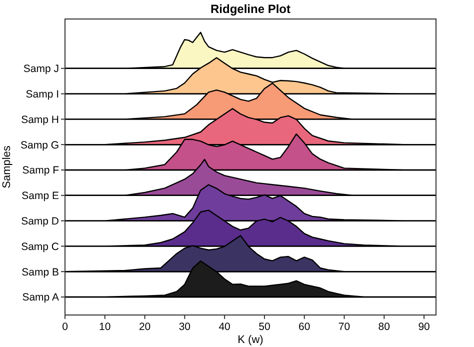 The image size is (474, 347). I want to click on y-axis-title: Samp F, so click(40, 170).